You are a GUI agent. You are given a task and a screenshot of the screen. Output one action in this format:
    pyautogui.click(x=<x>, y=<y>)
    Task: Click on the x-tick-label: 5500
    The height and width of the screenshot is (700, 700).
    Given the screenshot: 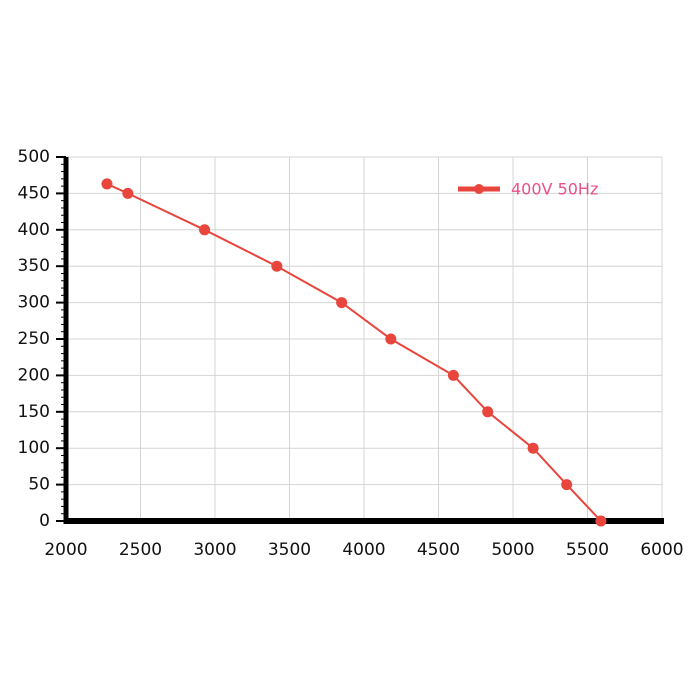 What is the action you would take?
    pyautogui.click(x=587, y=550)
    